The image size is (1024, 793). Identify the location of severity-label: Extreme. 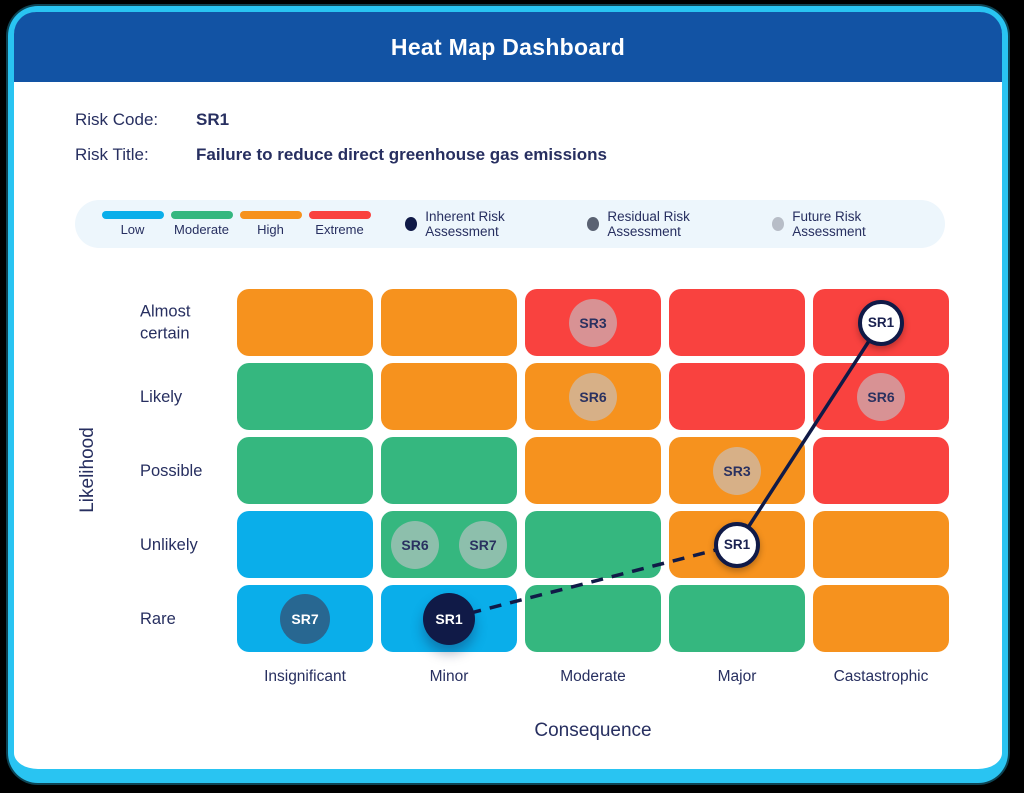
(339, 229).